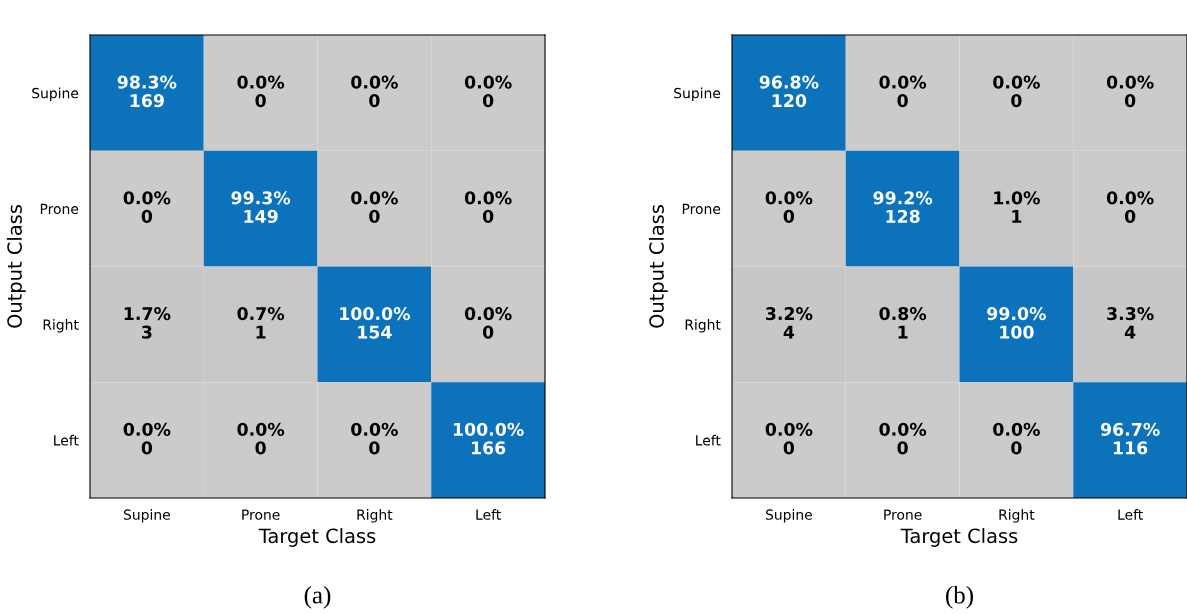 This screenshot has width=1187, height=614. I want to click on data-label: 99.0%, so click(1016, 314).